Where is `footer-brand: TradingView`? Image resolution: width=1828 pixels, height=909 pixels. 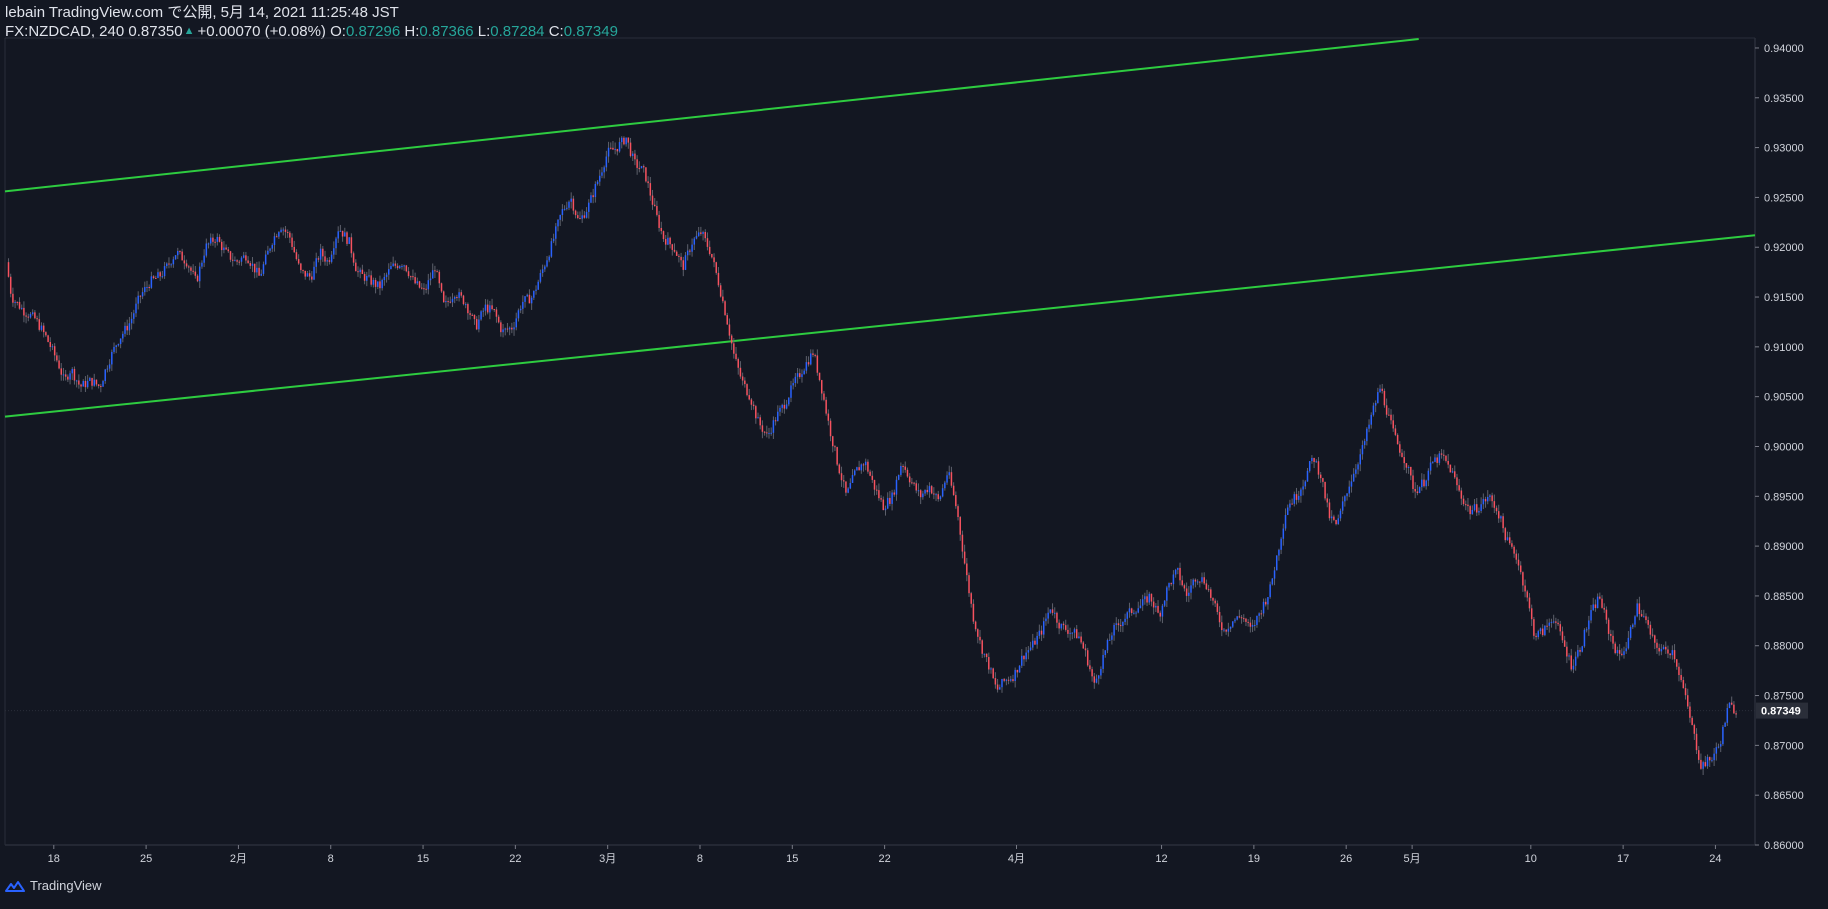
footer-brand: TradingView is located at coordinates (53, 885).